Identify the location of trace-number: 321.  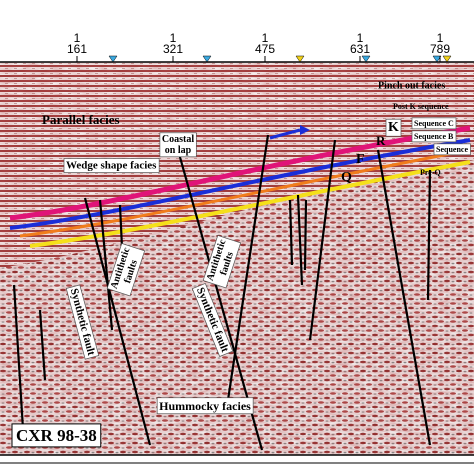
(173, 49).